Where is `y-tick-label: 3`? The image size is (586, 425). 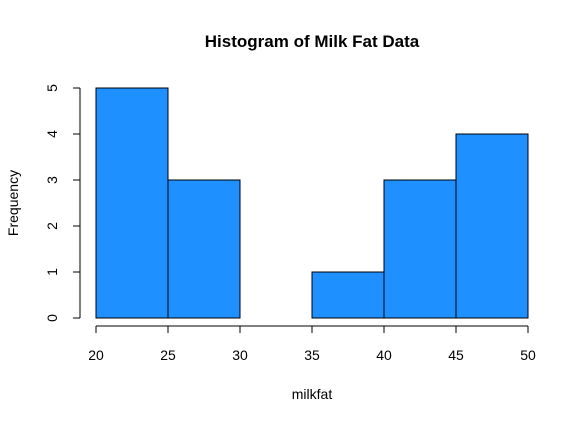 y-tick-label: 3 is located at coordinates (52, 180).